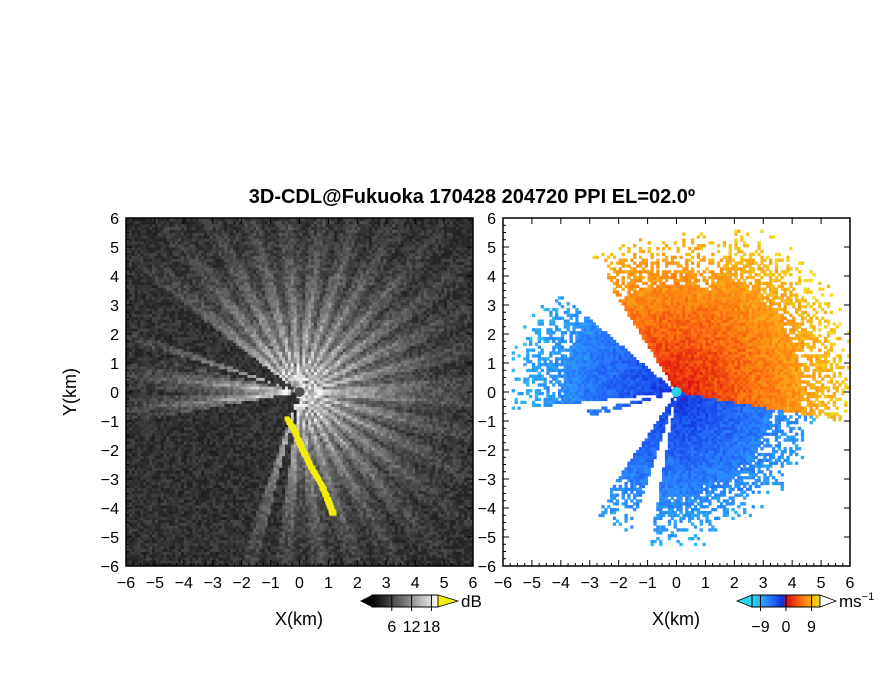  I want to click on left-y-tick-label: −3, so click(110, 480).